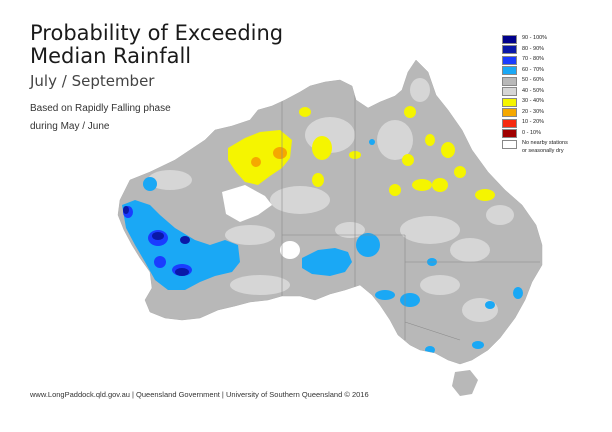 This screenshot has width=612, height=432. Describe the element at coordinates (533, 111) in the screenshot. I see `legend-label: 20 - 30%` at that location.